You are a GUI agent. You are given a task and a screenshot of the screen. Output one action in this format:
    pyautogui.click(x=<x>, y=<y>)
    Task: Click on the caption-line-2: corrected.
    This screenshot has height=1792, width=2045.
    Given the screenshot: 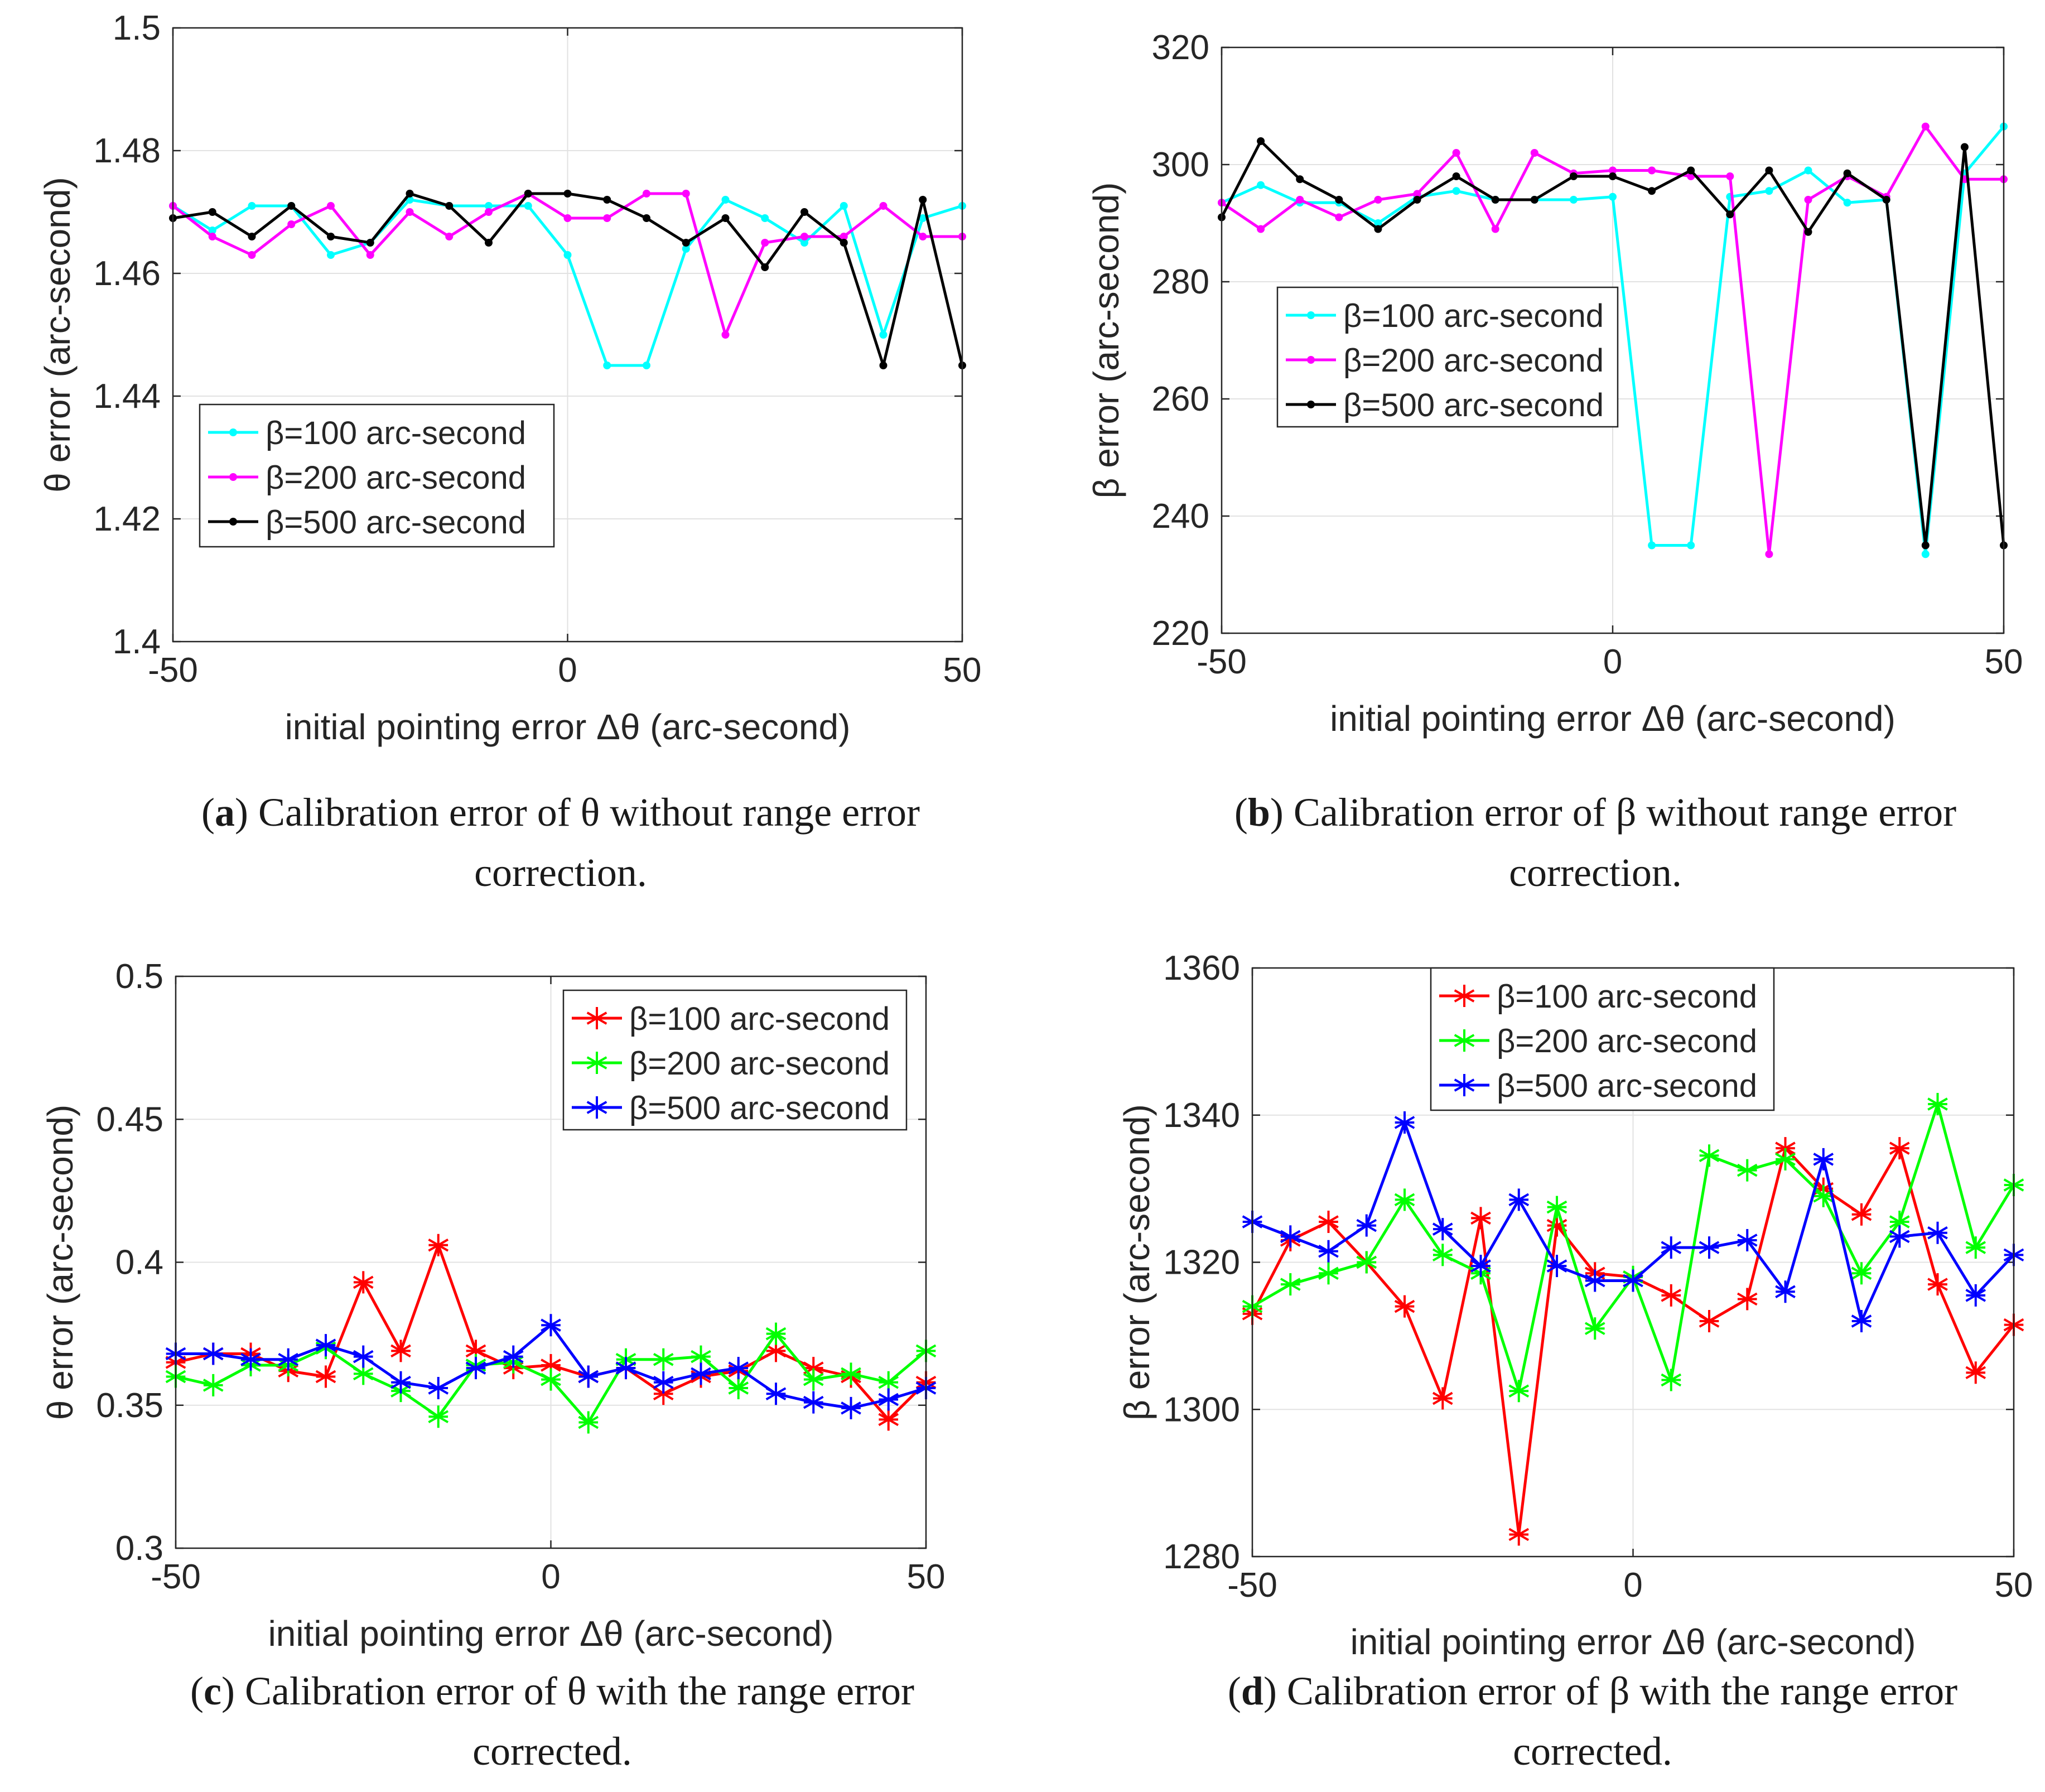 What is the action you would take?
    pyautogui.click(x=1593, y=1751)
    